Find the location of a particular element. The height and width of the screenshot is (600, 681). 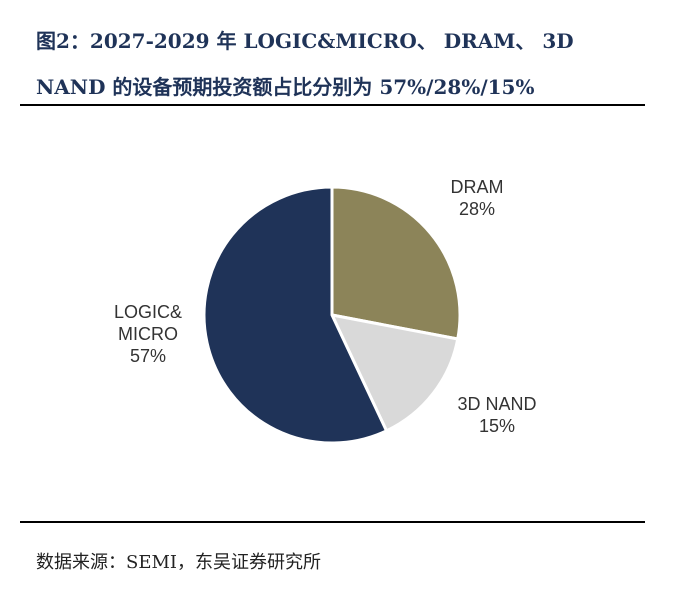

pie-slice-3d-nand is located at coordinates (395, 373).